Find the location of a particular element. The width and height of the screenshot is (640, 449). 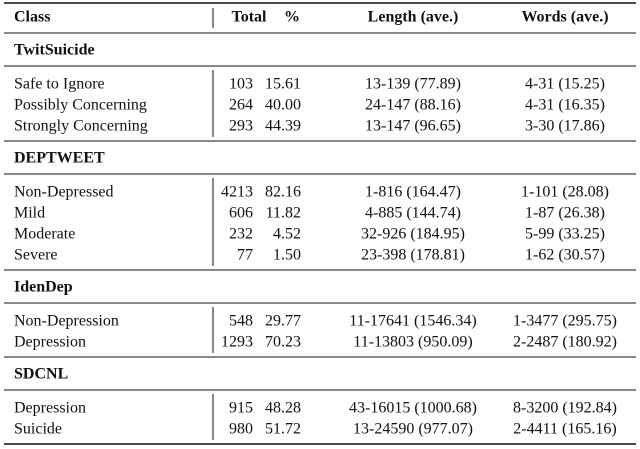

cell: 29.77 is located at coordinates (283, 321).